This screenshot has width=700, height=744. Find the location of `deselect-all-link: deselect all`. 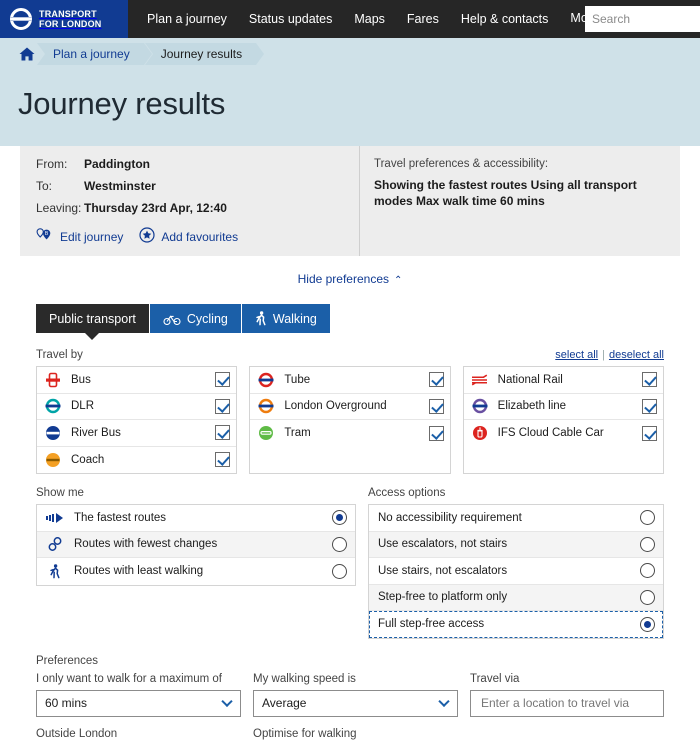

deselect-all-link: deselect all is located at coordinates (636, 355).